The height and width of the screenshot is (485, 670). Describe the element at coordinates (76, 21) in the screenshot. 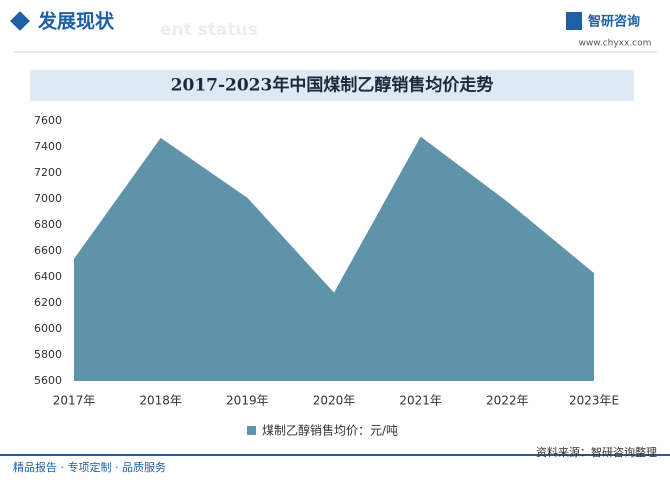

I see `header-title: 发展现状` at that location.